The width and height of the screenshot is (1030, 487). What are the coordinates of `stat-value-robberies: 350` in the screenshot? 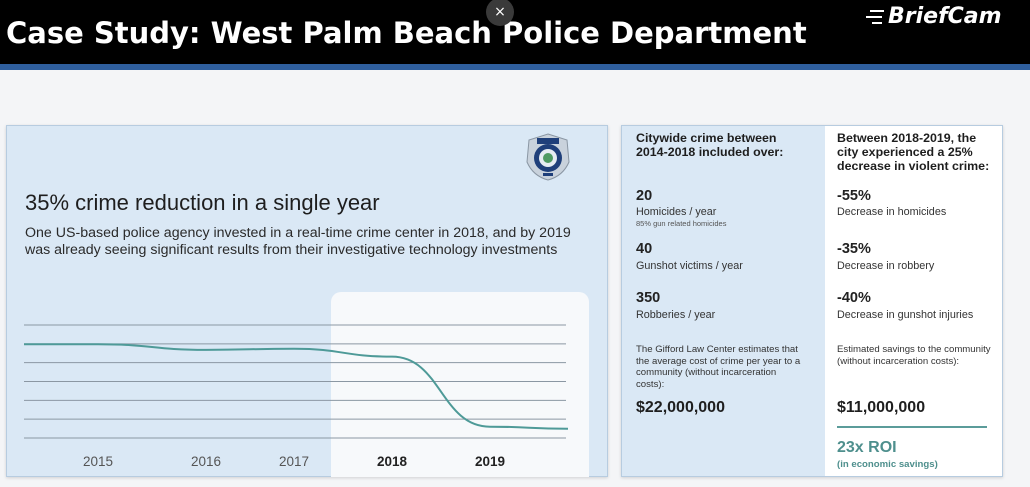 It's located at (648, 298).